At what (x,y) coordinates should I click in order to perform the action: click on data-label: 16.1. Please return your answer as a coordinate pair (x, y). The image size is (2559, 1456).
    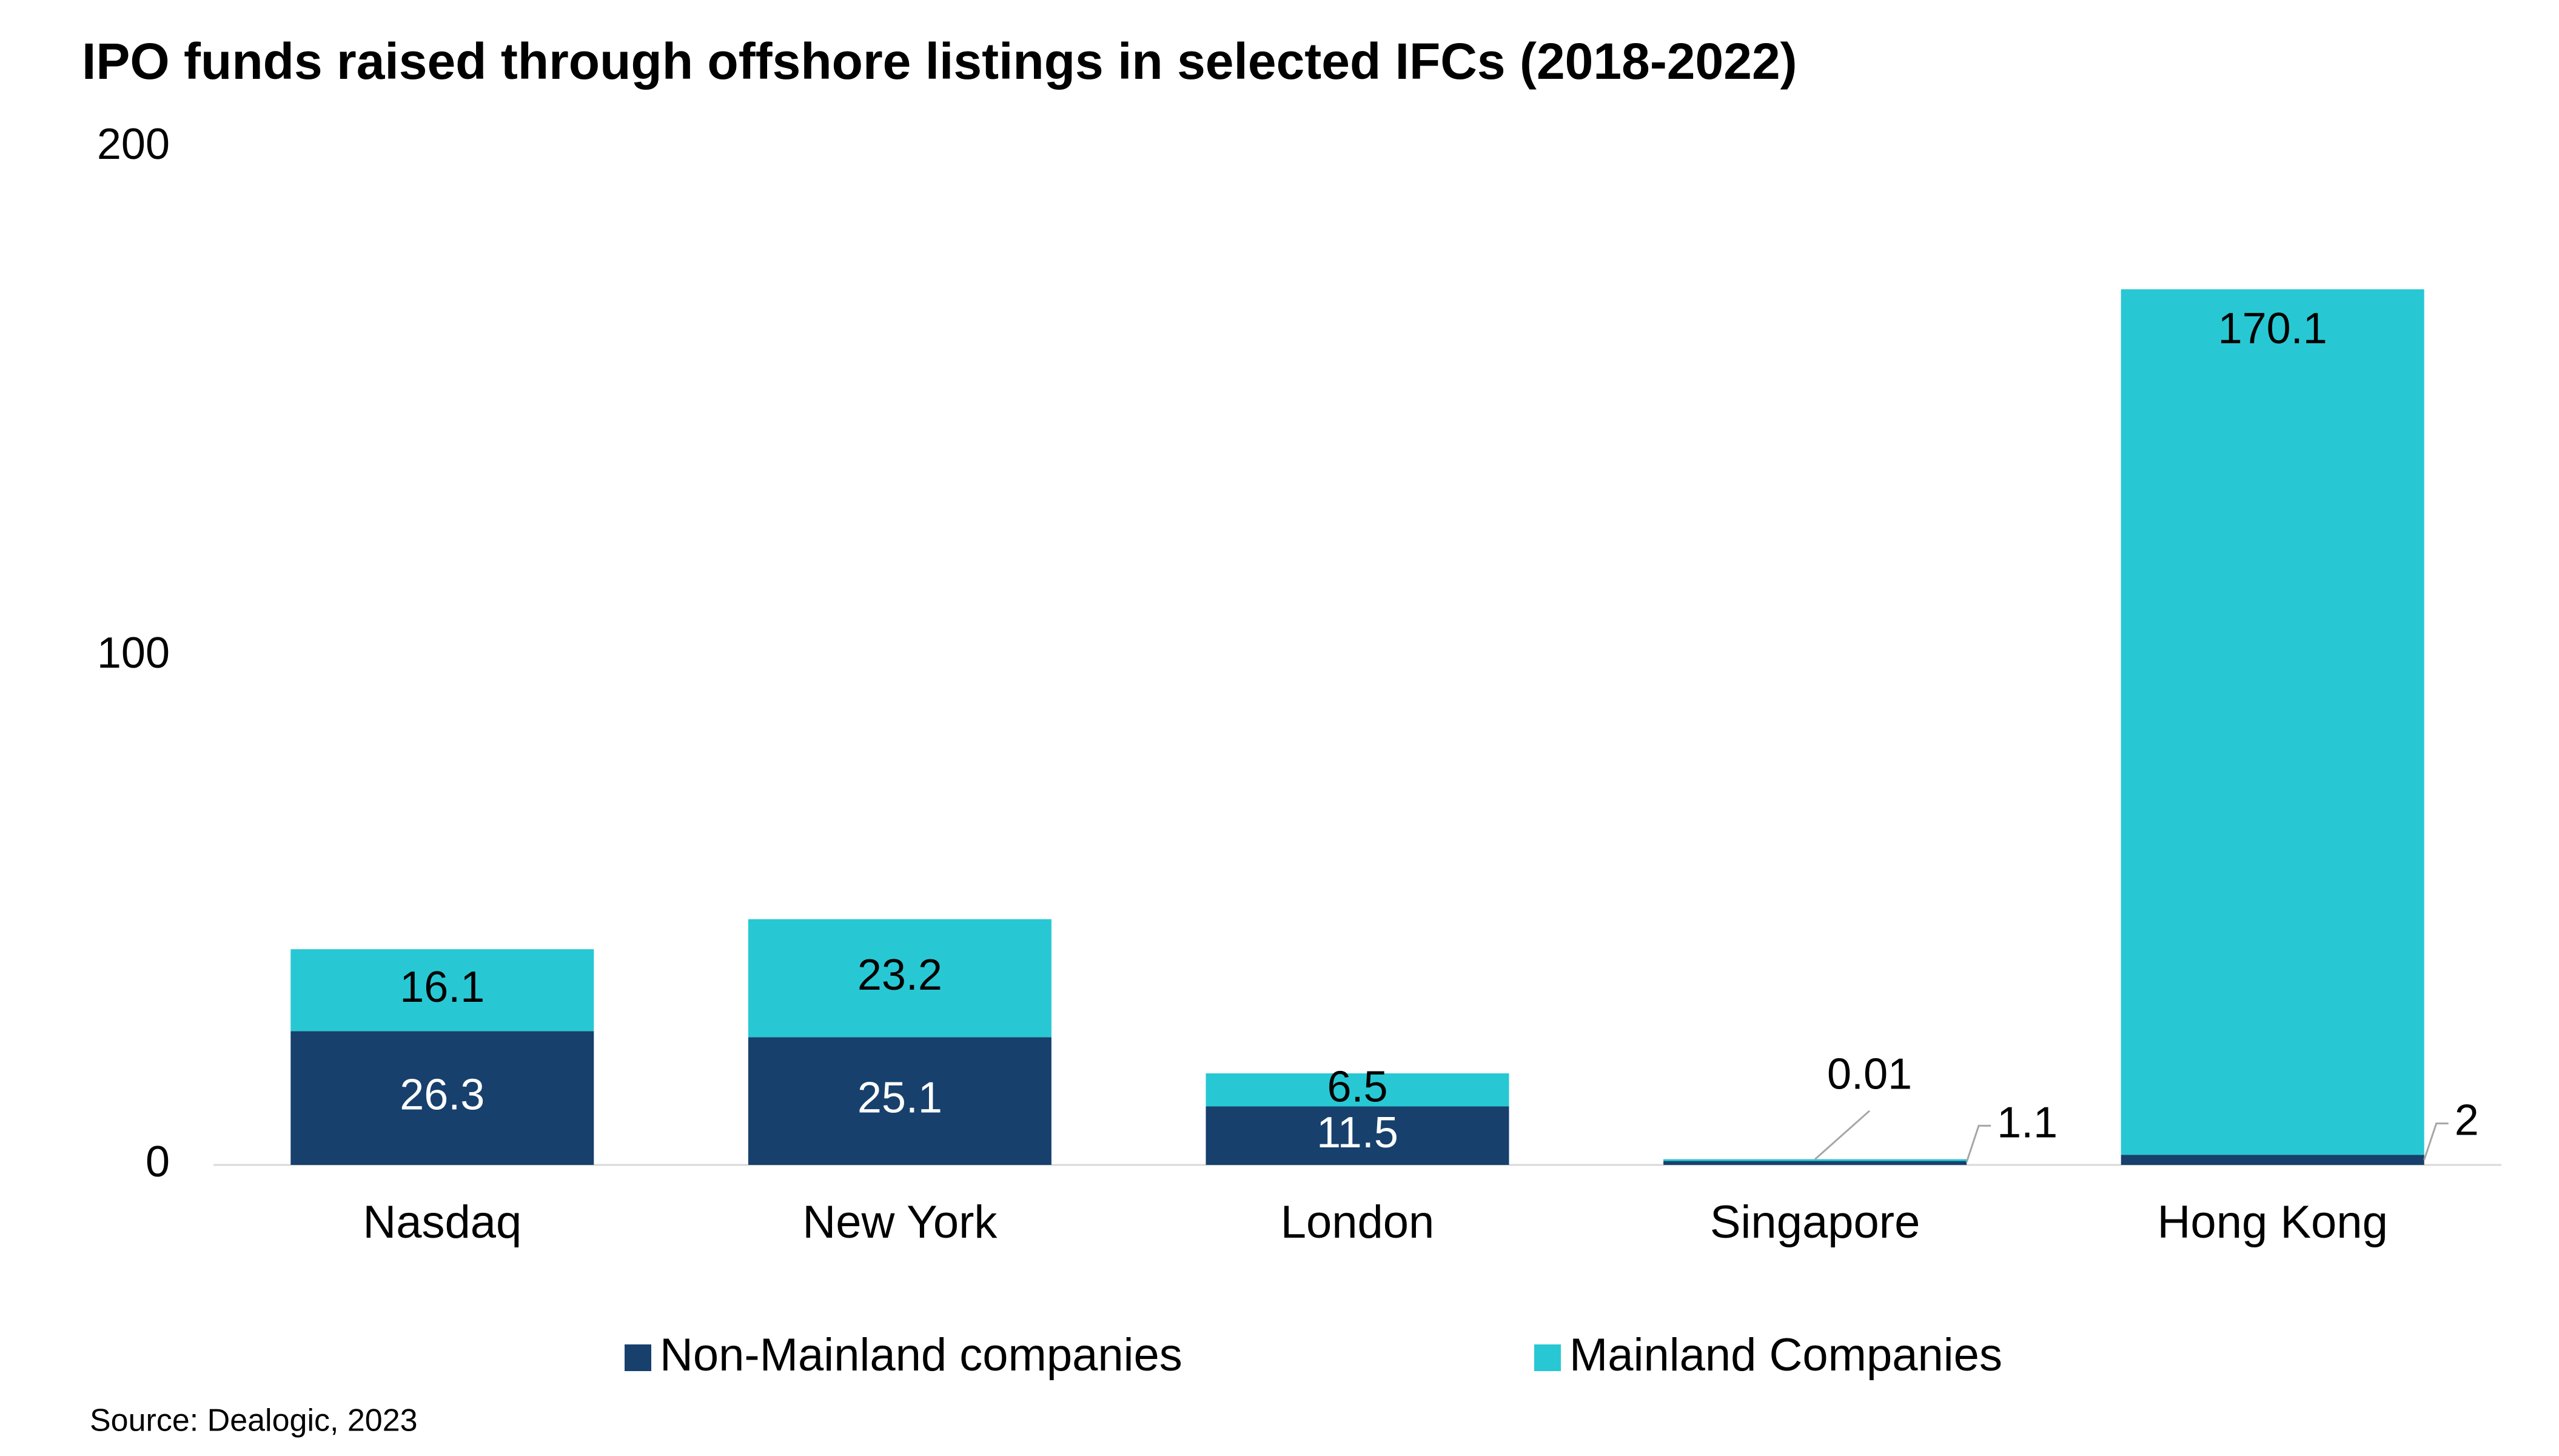
    Looking at the image, I should click on (443, 987).